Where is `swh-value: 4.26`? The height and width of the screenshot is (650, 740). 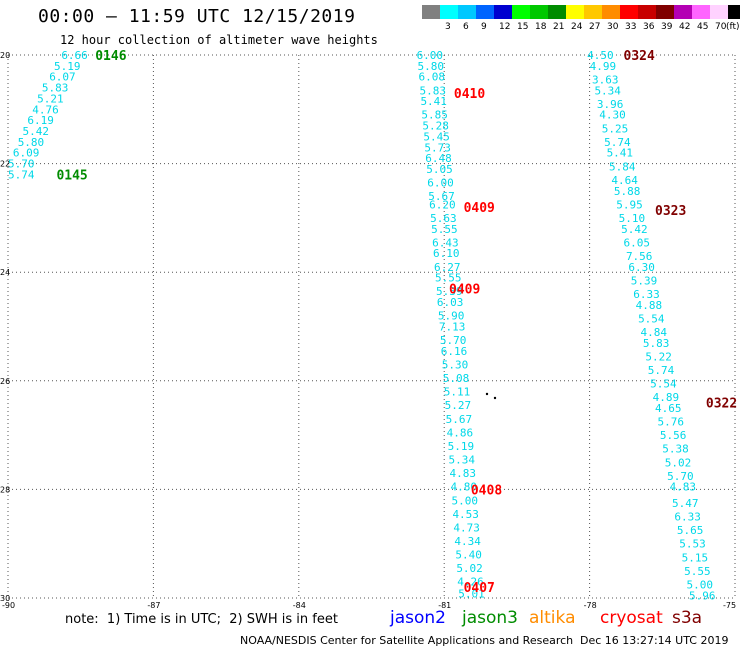 swh-value: 4.26 is located at coordinates (470, 582).